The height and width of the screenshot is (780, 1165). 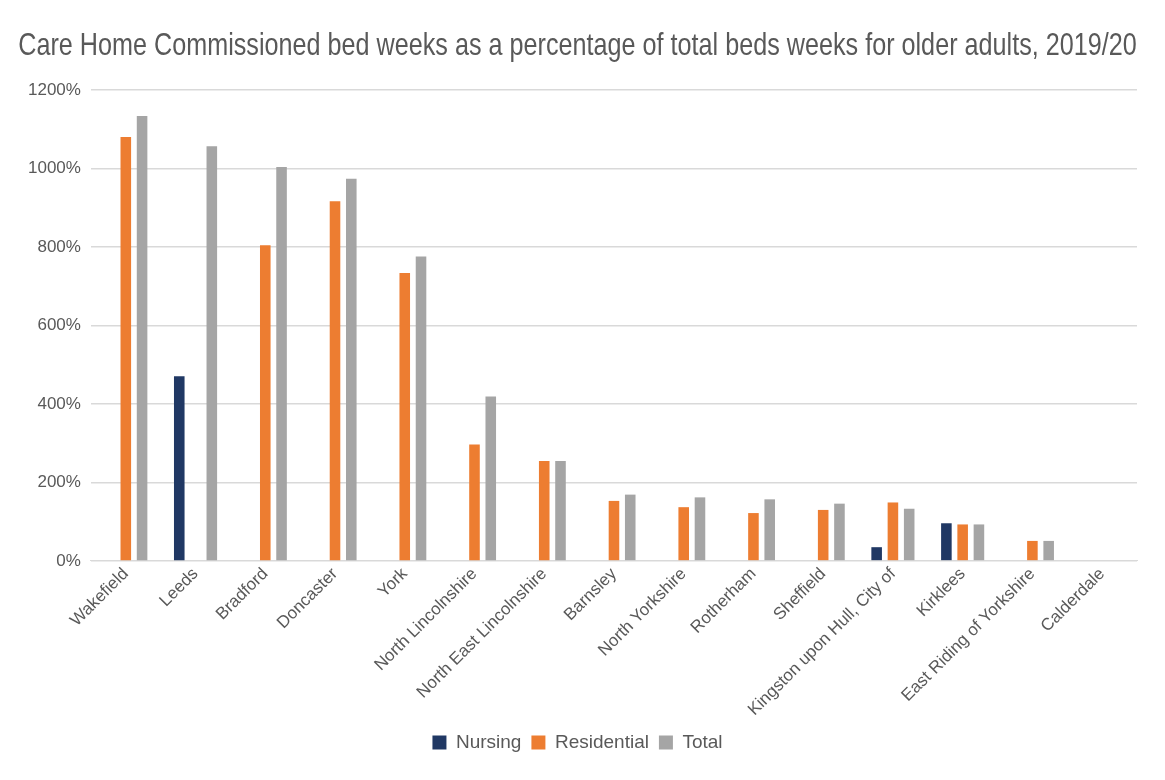 I want to click on y-tick-label: 200%, so click(x=59, y=482).